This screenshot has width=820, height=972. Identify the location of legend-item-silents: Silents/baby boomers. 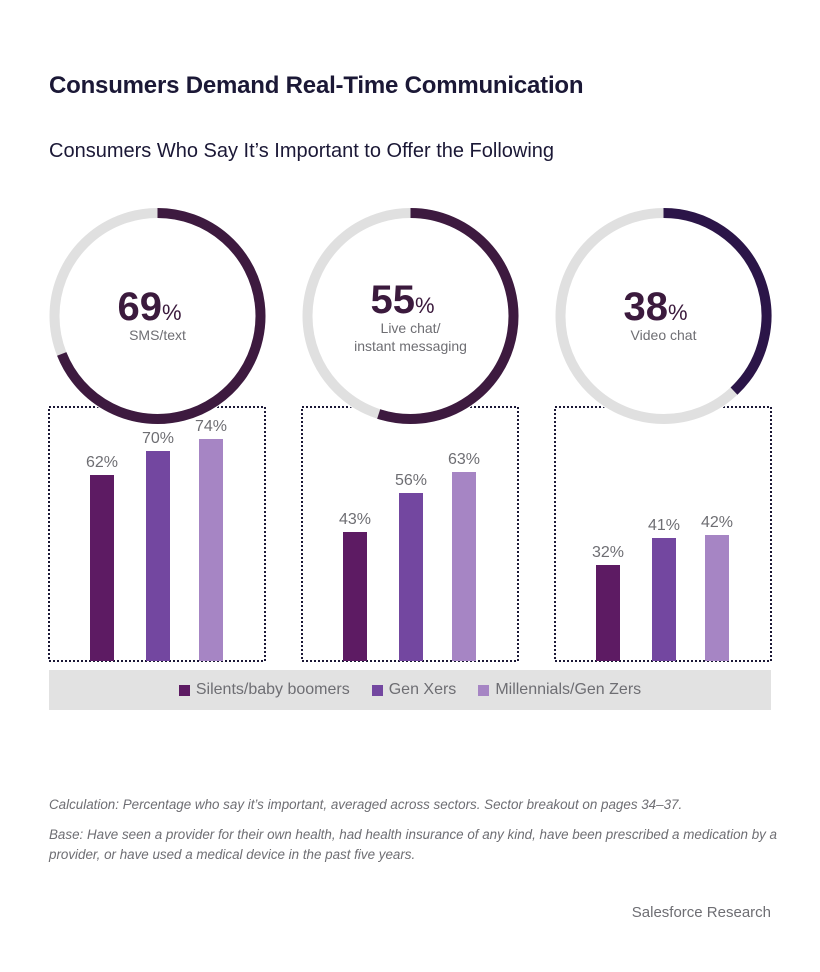
(264, 690).